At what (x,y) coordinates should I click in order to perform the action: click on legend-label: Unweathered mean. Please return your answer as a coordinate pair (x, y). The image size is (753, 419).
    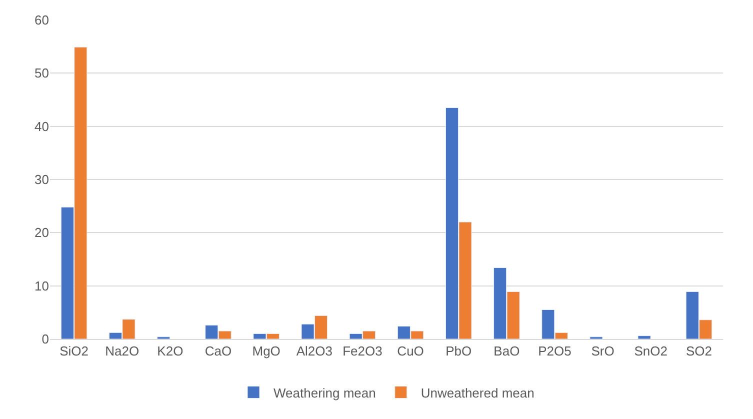
    Looking at the image, I should click on (477, 392).